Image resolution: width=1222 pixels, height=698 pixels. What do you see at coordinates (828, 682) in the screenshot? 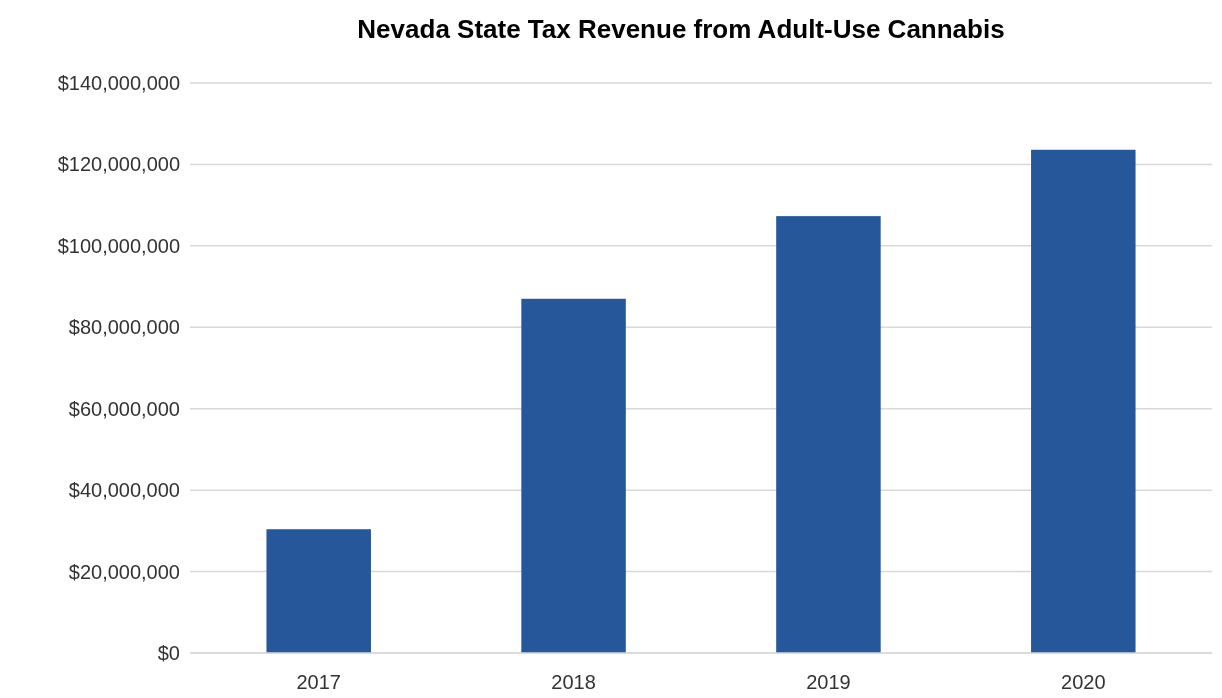
I see `x-tick-label: 2019` at bounding box center [828, 682].